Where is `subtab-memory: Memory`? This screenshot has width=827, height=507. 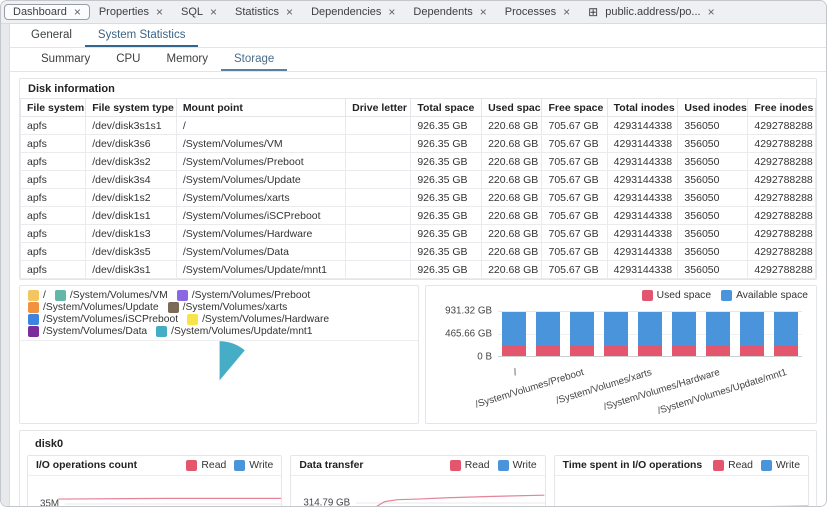 subtab-memory: Memory is located at coordinates (187, 58).